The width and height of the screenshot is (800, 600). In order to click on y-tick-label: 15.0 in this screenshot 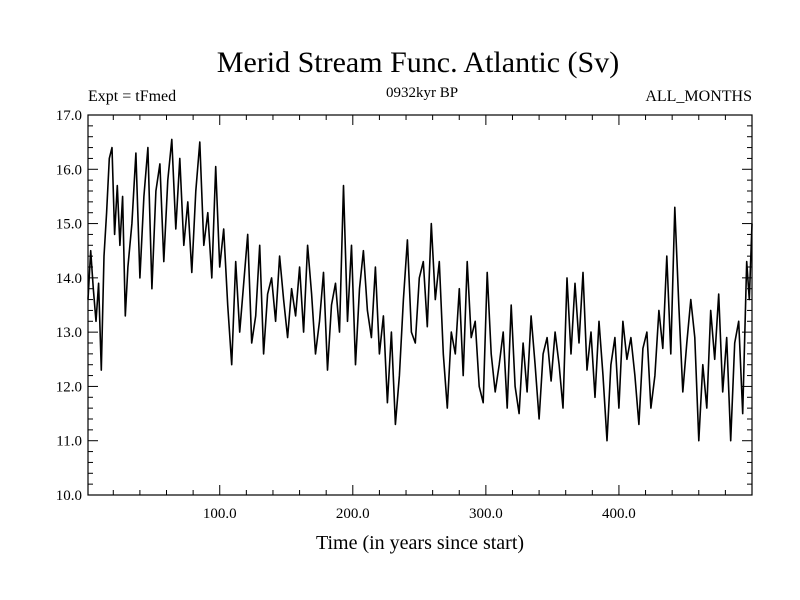, I will do `click(69, 225)`.